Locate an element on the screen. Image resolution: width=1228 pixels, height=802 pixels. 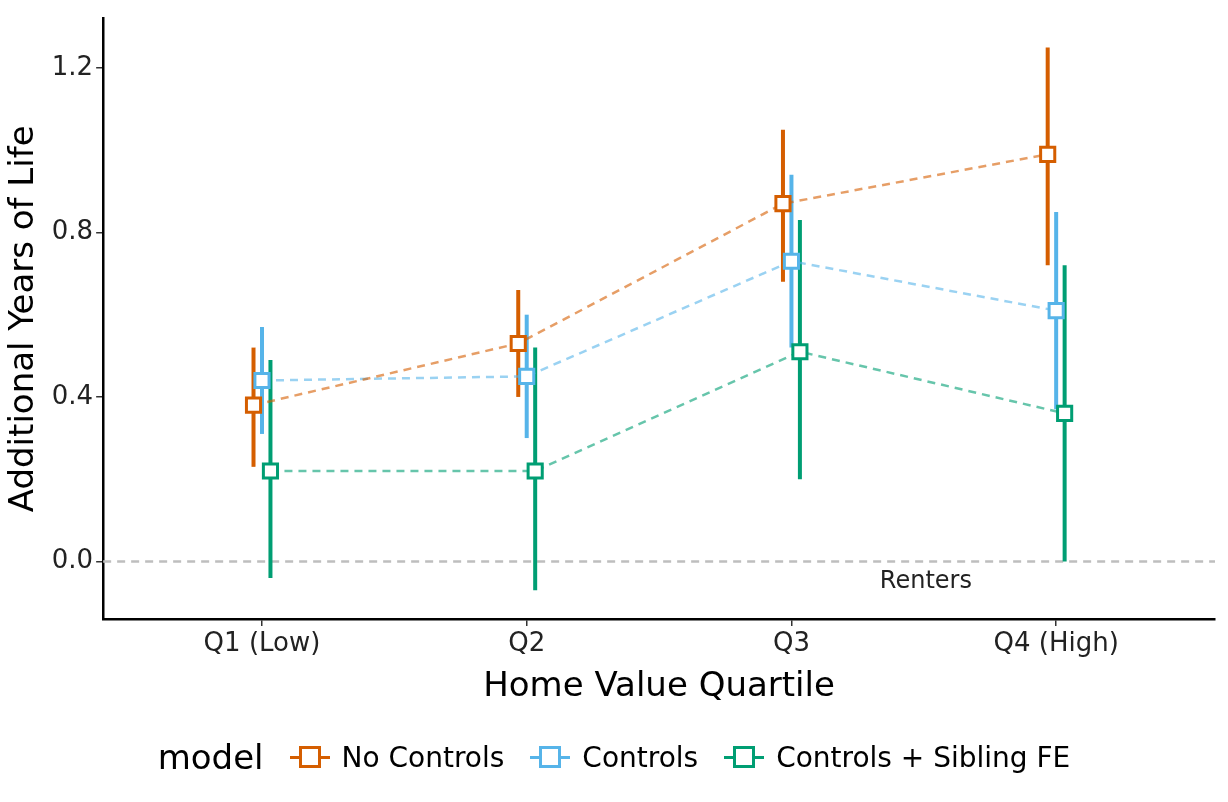
x-tick-label: Q2 is located at coordinates (527, 642).